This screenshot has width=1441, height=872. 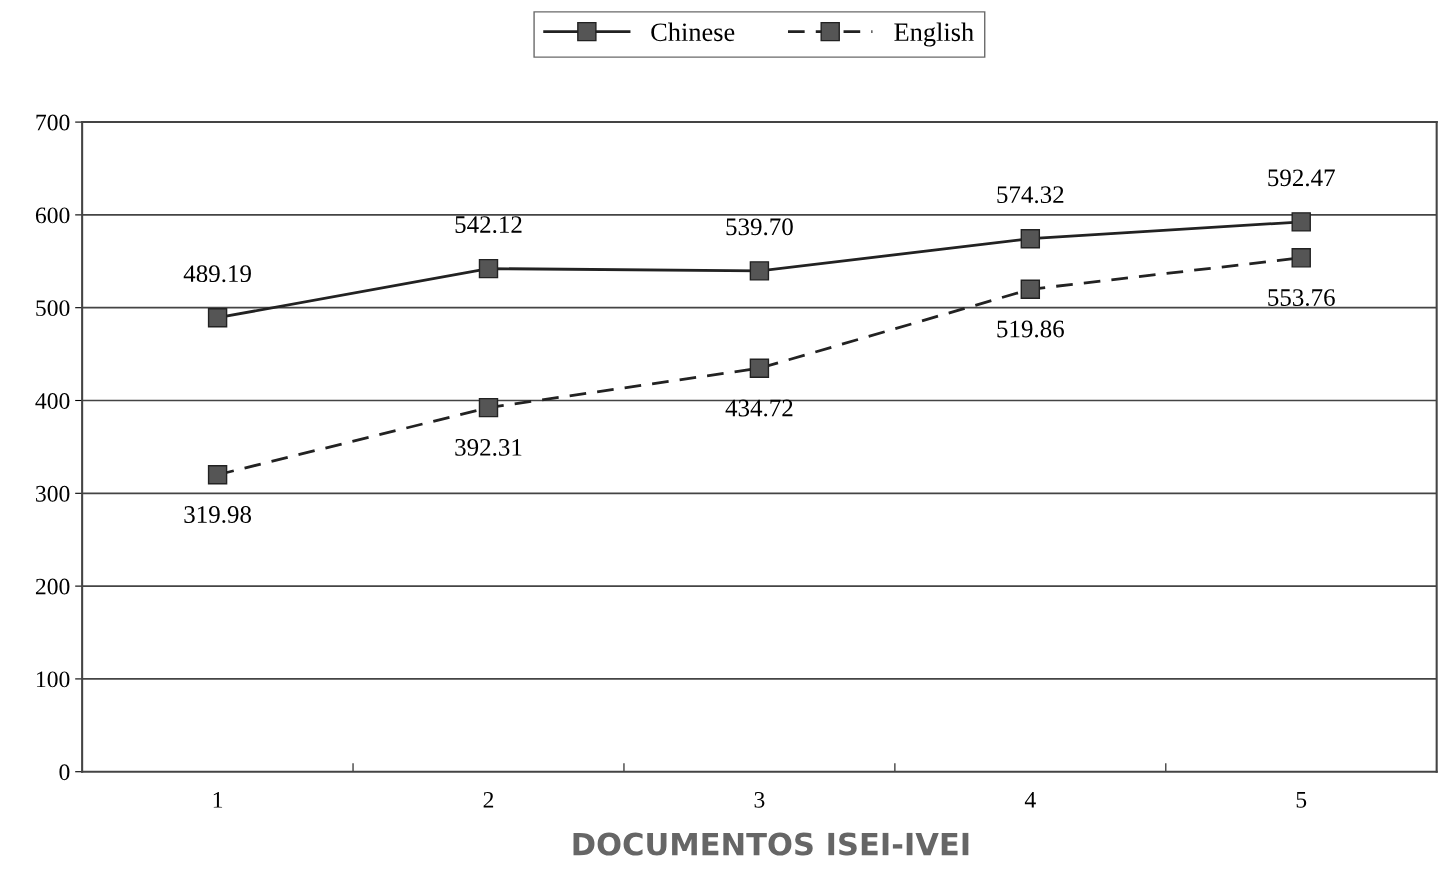 What do you see at coordinates (64, 772) in the screenshot?
I see `y-tick-label: 0` at bounding box center [64, 772].